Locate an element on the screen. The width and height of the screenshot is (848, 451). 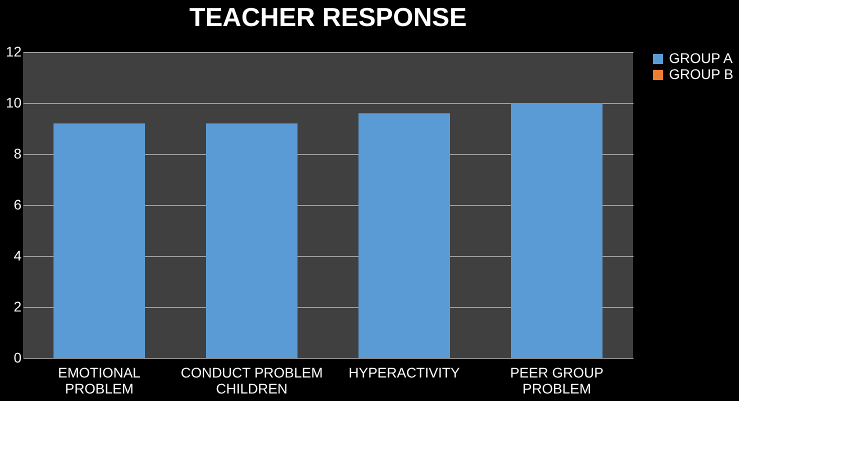
x-tick-label: HYPERACTIVITY is located at coordinates (404, 372).